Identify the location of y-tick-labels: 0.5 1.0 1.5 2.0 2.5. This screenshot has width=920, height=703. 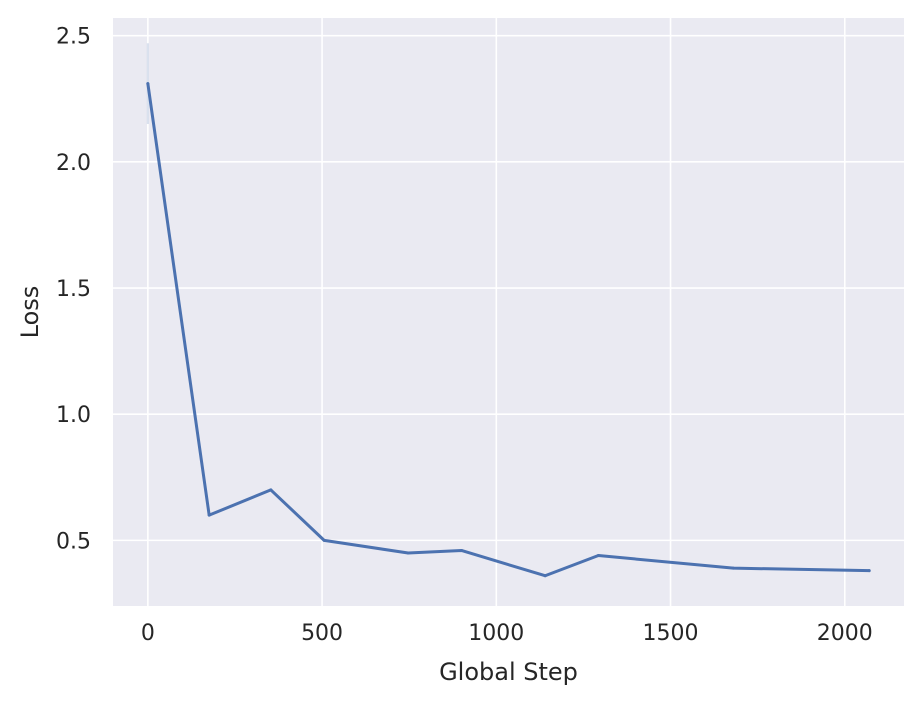
(73, 290).